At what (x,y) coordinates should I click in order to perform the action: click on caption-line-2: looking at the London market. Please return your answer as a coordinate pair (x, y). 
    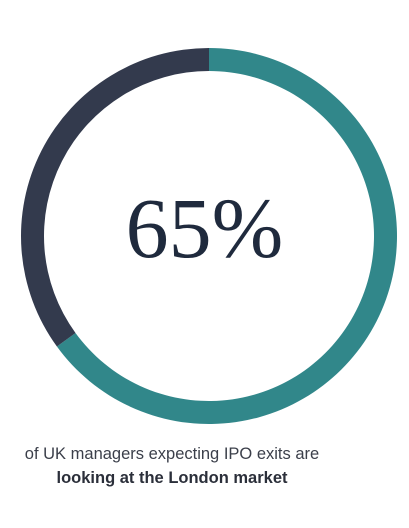
    Looking at the image, I should click on (172, 478).